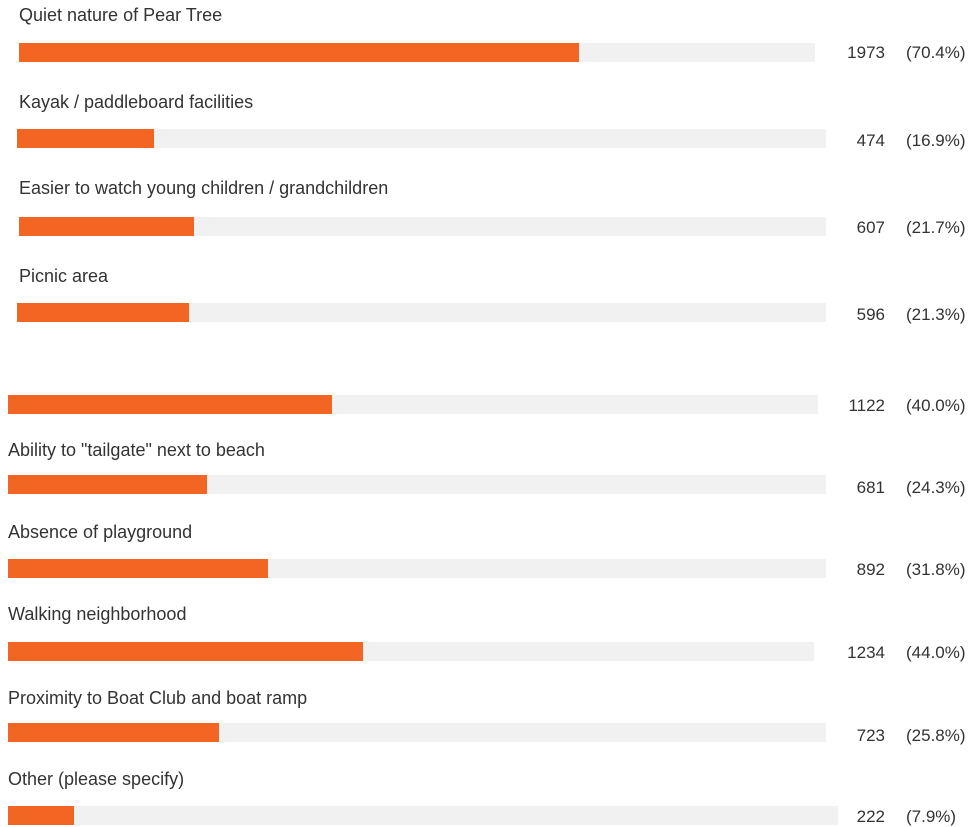 The image size is (979, 827). What do you see at coordinates (866, 652) in the screenshot?
I see `count-label: 1234` at bounding box center [866, 652].